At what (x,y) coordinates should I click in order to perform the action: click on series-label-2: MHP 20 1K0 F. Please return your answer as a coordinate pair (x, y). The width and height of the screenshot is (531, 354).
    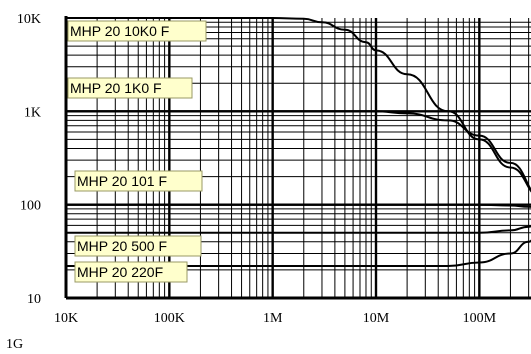
    Looking at the image, I should click on (130, 88).